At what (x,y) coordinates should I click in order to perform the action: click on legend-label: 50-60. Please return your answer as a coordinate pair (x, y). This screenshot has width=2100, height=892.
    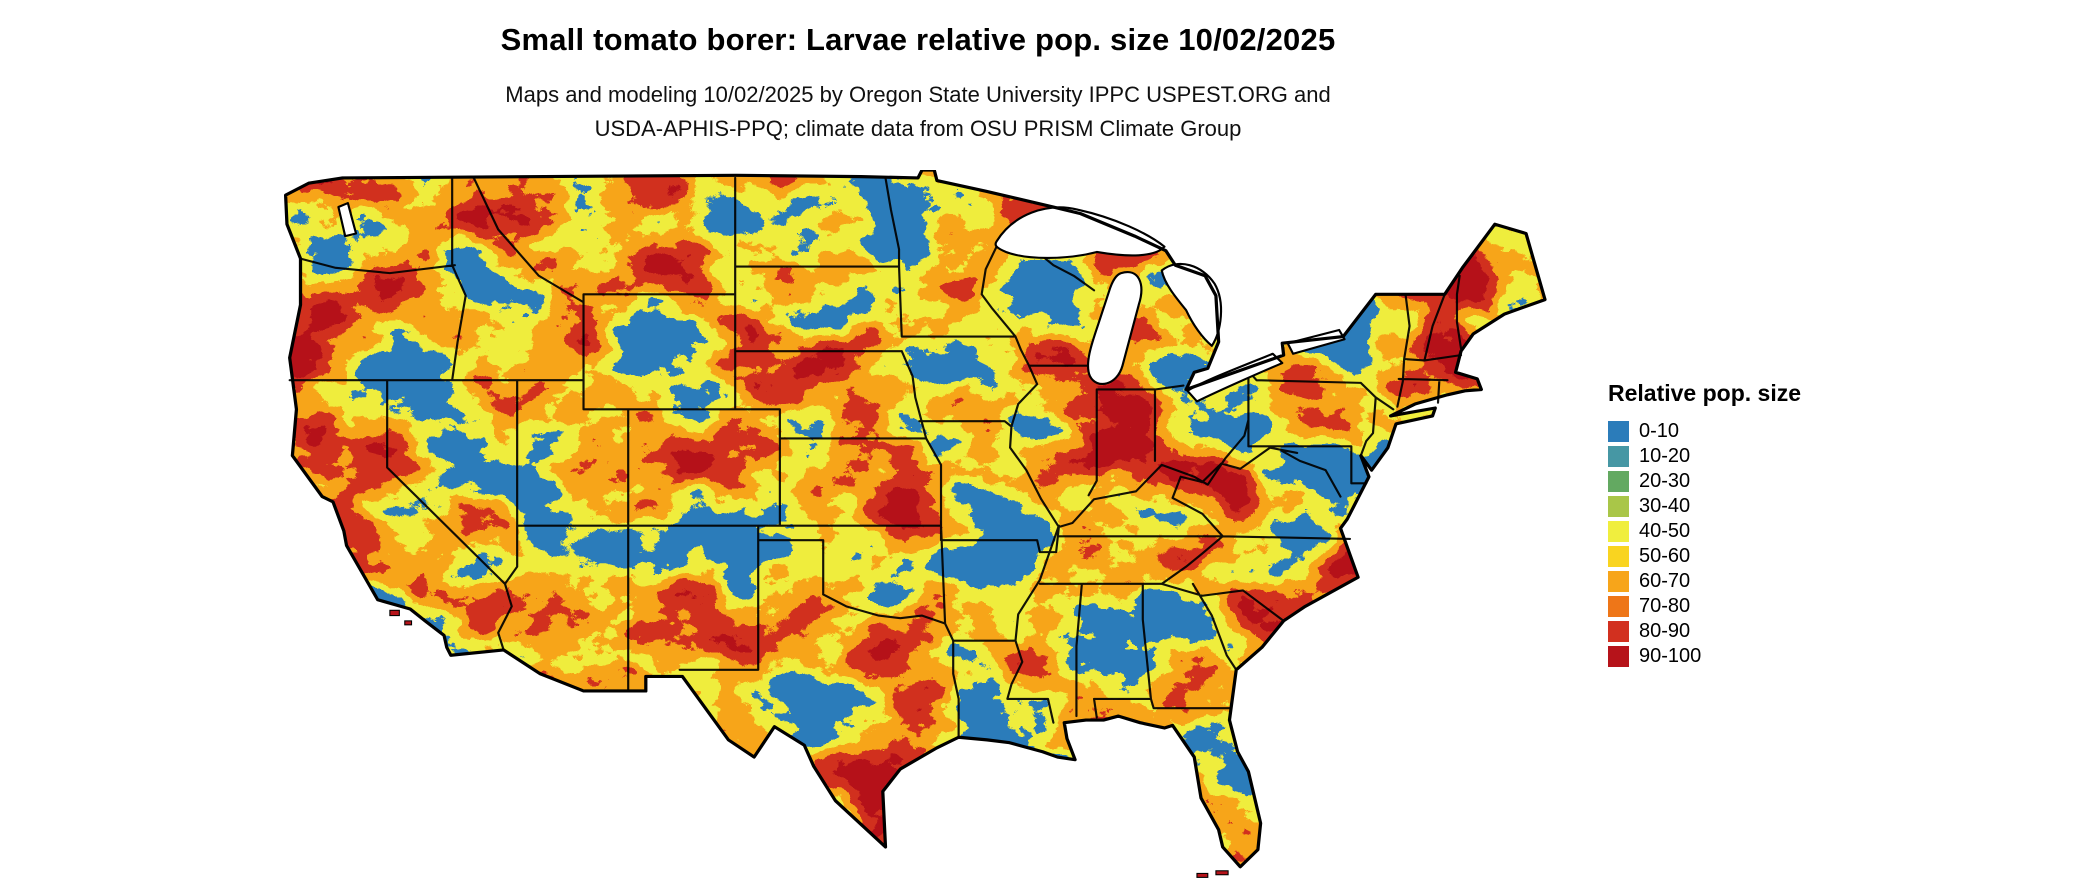
    Looking at the image, I should click on (1665, 556).